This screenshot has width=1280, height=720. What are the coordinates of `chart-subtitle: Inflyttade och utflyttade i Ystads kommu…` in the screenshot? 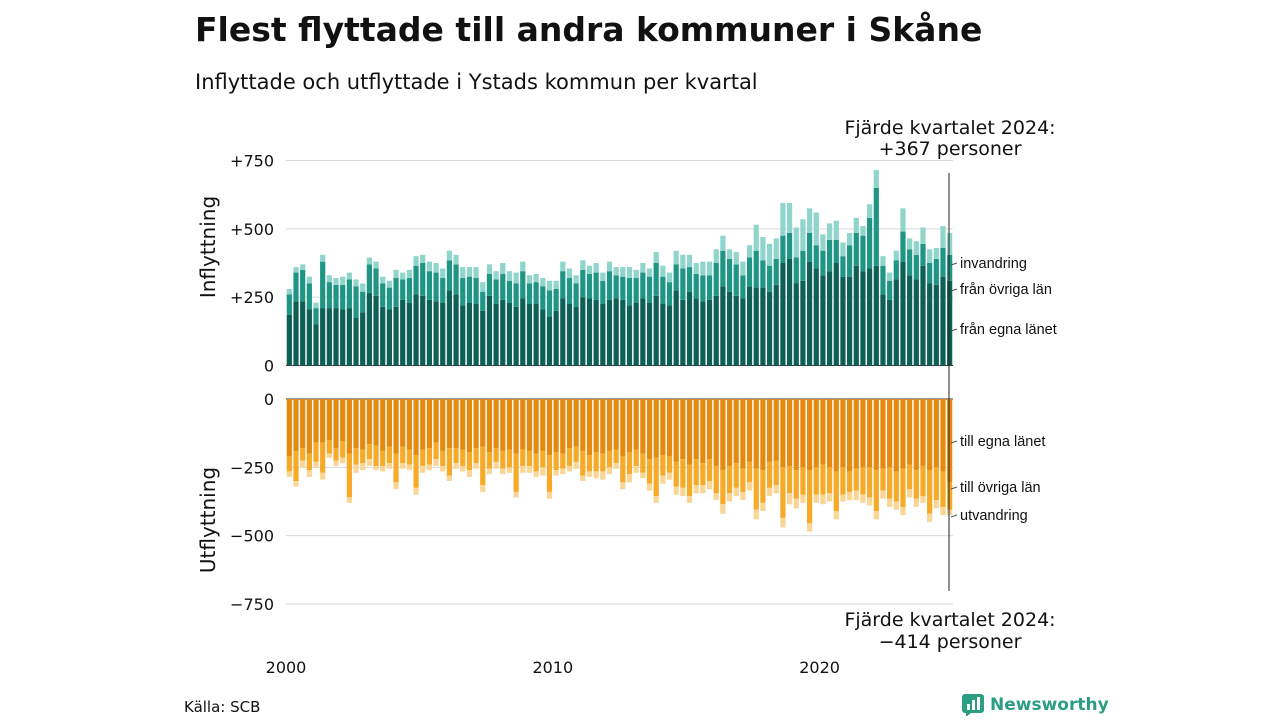 It's located at (476, 82).